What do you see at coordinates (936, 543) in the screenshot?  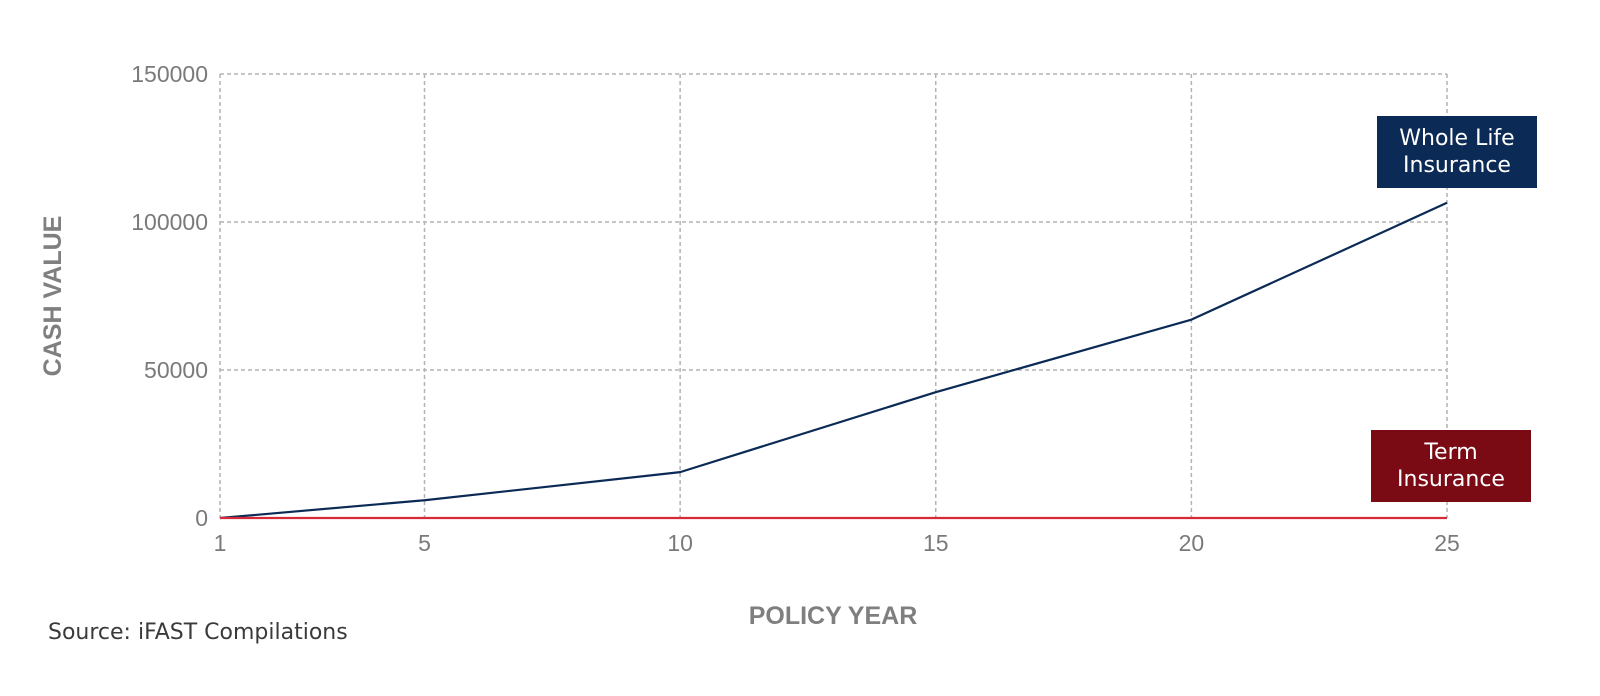 I see `x-tick-label: 15` at bounding box center [936, 543].